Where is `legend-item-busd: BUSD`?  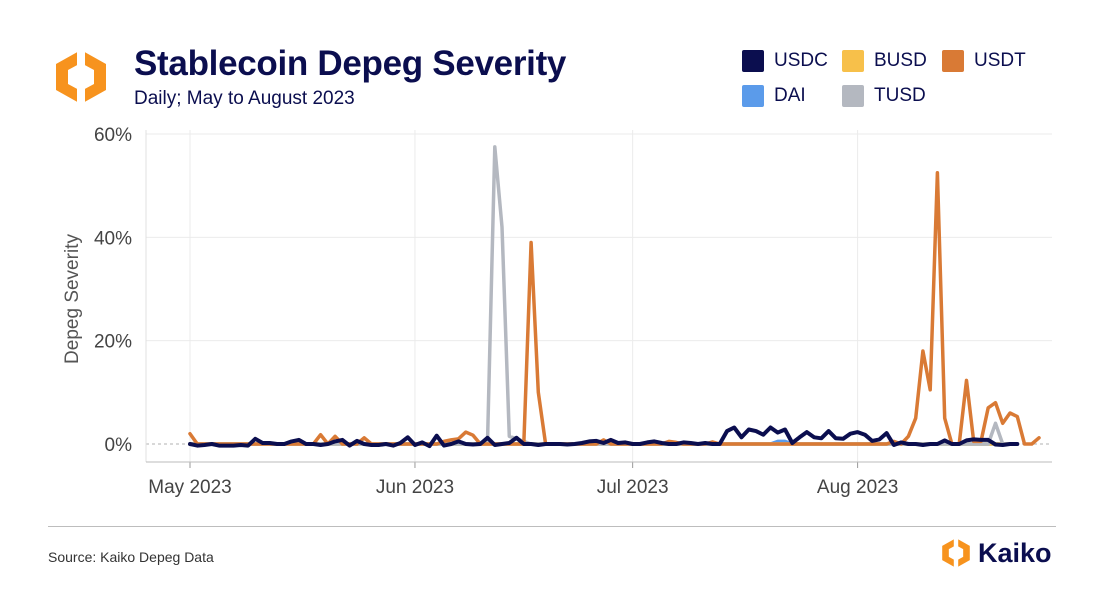
legend-item-busd: BUSD is located at coordinates (884, 61).